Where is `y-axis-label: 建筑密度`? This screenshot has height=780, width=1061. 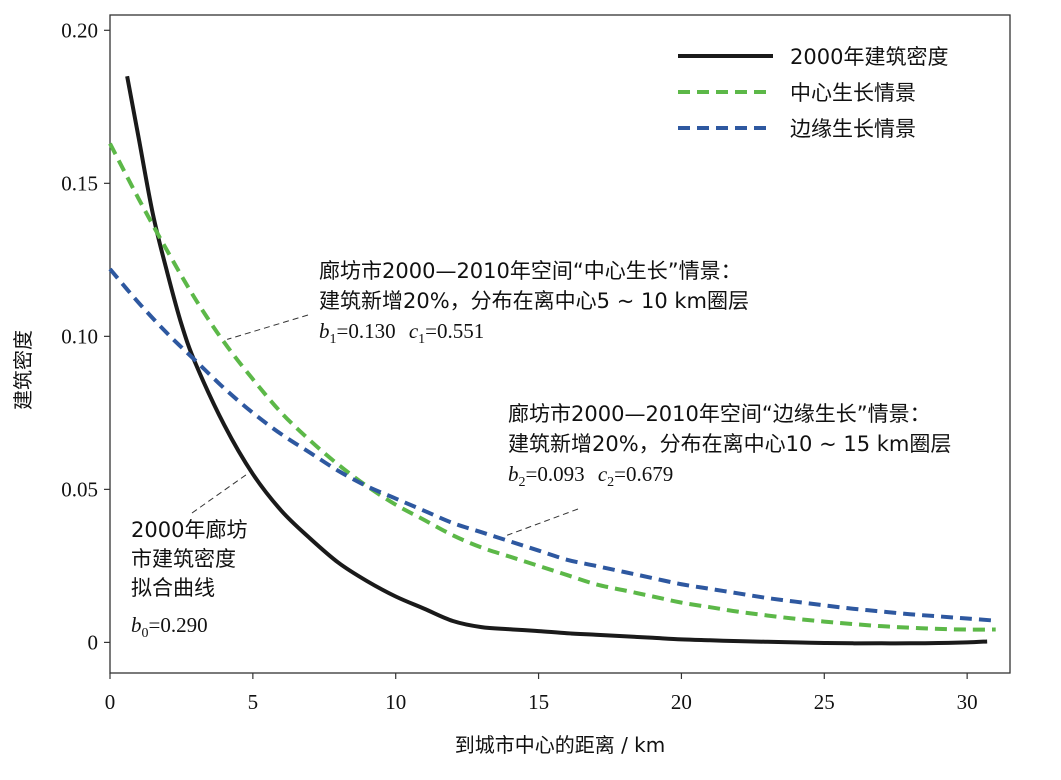 y-axis-label: 建筑密度 is located at coordinates (23, 370).